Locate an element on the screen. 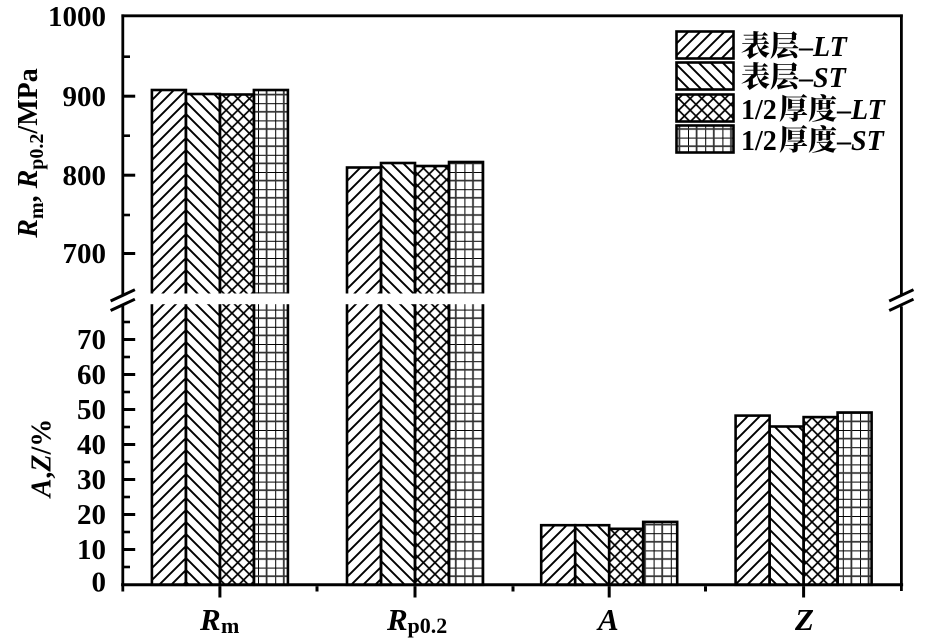 Image resolution: width=945 pixels, height=642 pixels. svg-text: m is located at coordinates (230, 625).